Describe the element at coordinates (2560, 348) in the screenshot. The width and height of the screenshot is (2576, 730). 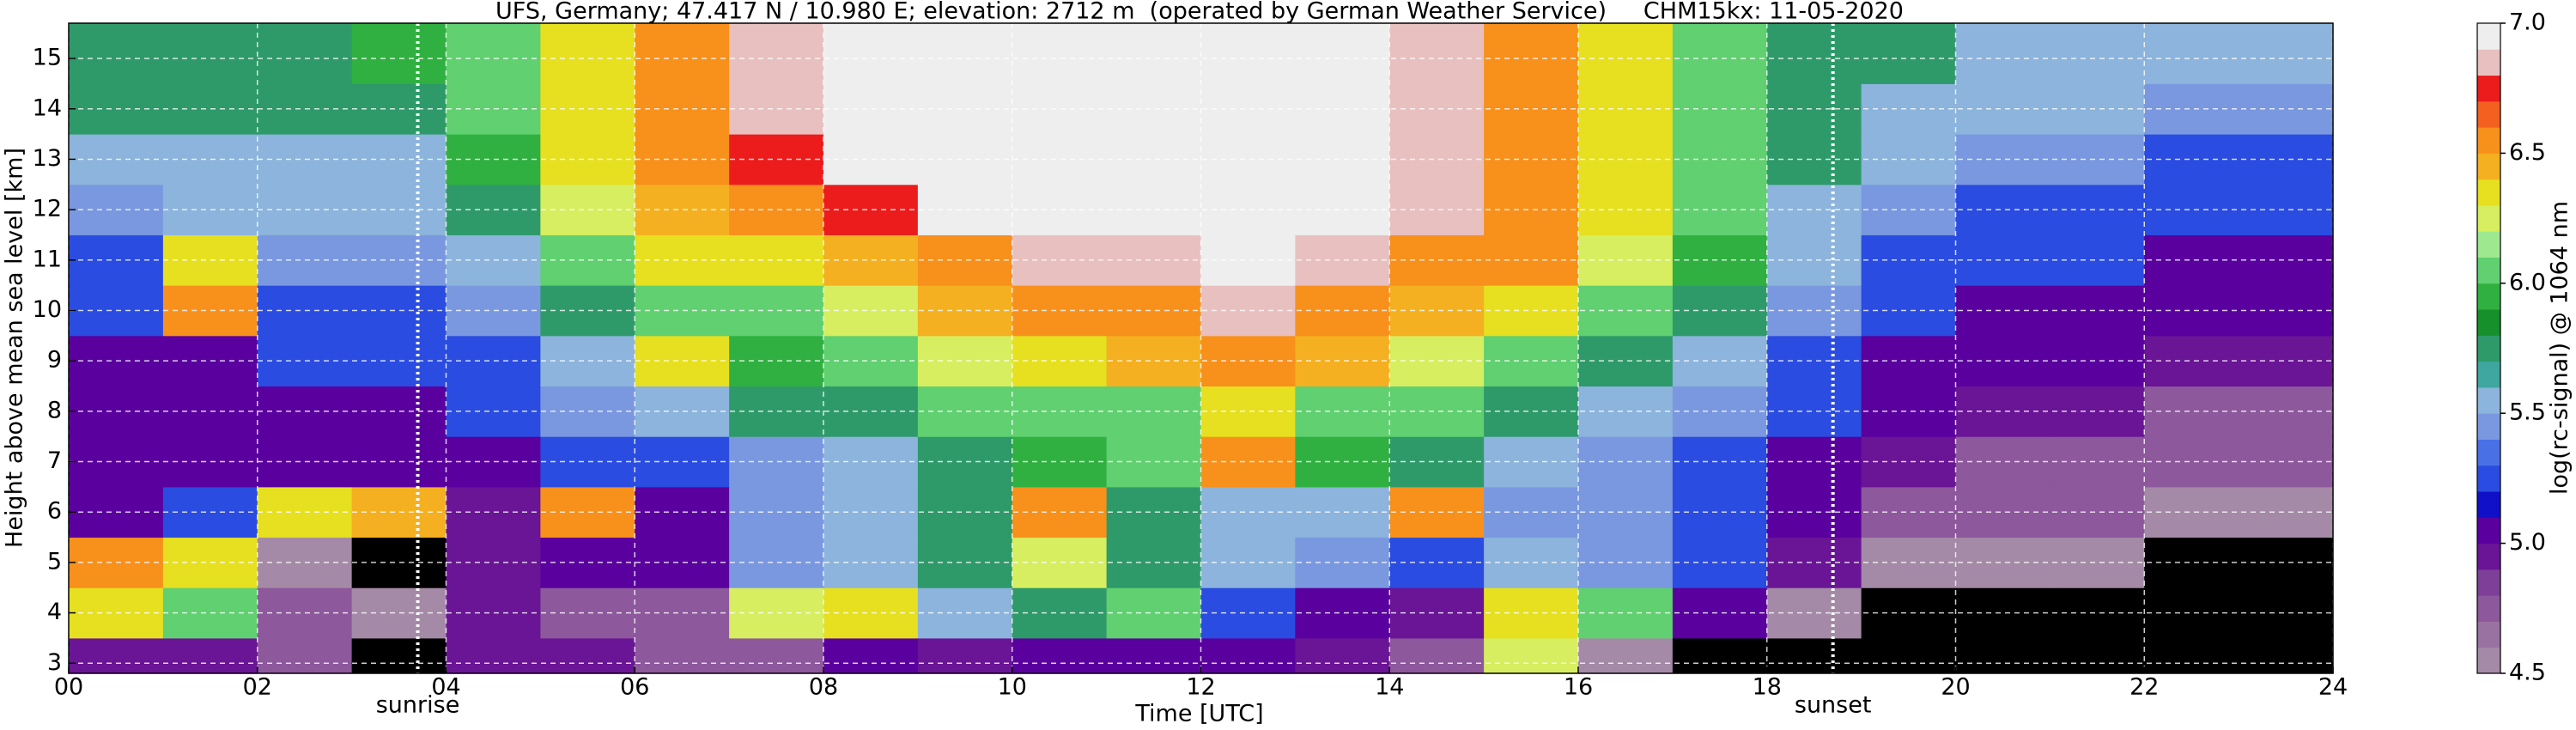
I see `colorbar-label: log(rc-signal) @ 1064 nm` at that location.